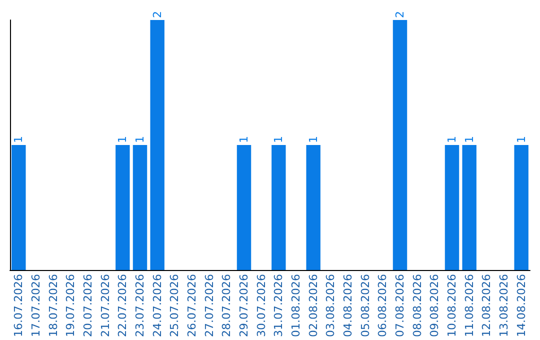  I want to click on x-tick-label: 11.08.2026, so click(469, 305).